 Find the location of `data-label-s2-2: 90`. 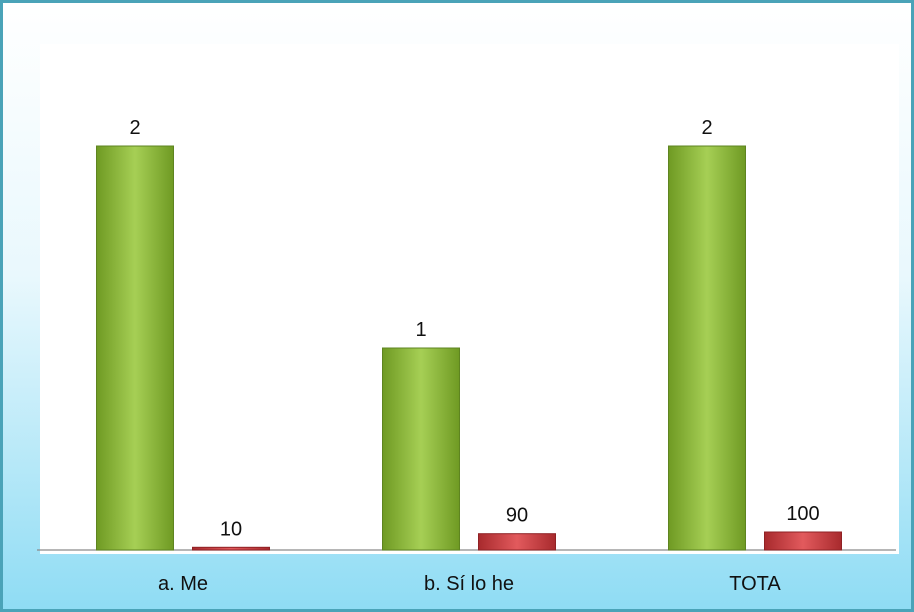

data-label-s2-2: 90 is located at coordinates (517, 516).